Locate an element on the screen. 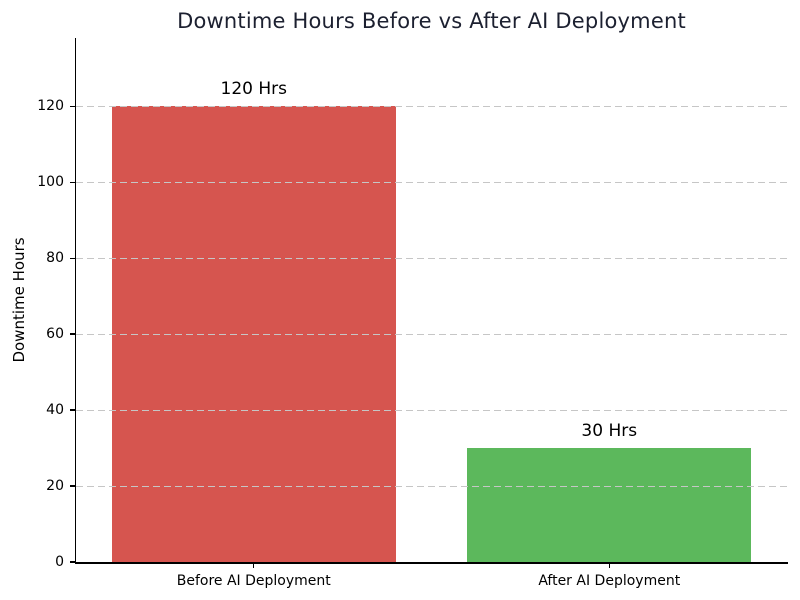 Image resolution: width=800 pixels, height=600 pixels. x-tick-label: Before AI Deployment is located at coordinates (253, 581).